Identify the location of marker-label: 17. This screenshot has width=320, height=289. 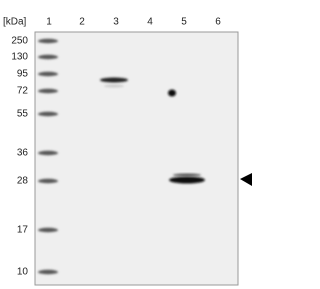
(23, 230).